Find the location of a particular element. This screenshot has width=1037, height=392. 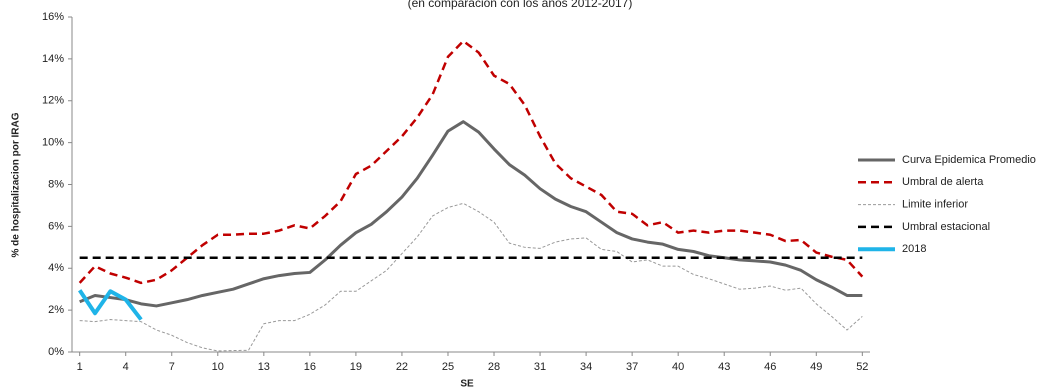

x-tick-label: 16 is located at coordinates (310, 367).